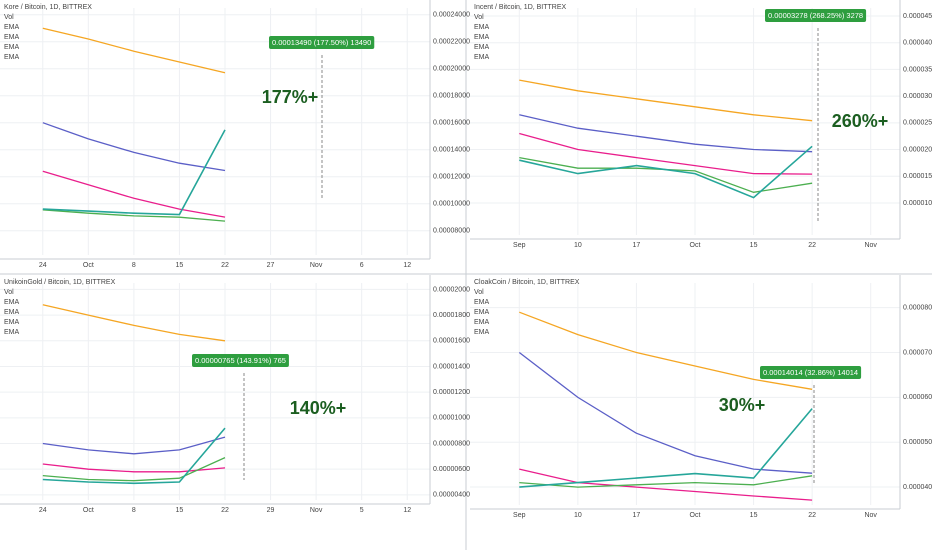 The image size is (932, 555). What do you see at coordinates (917, 123) in the screenshot?
I see `y-tick-label: 0.00002500` at bounding box center [917, 123].